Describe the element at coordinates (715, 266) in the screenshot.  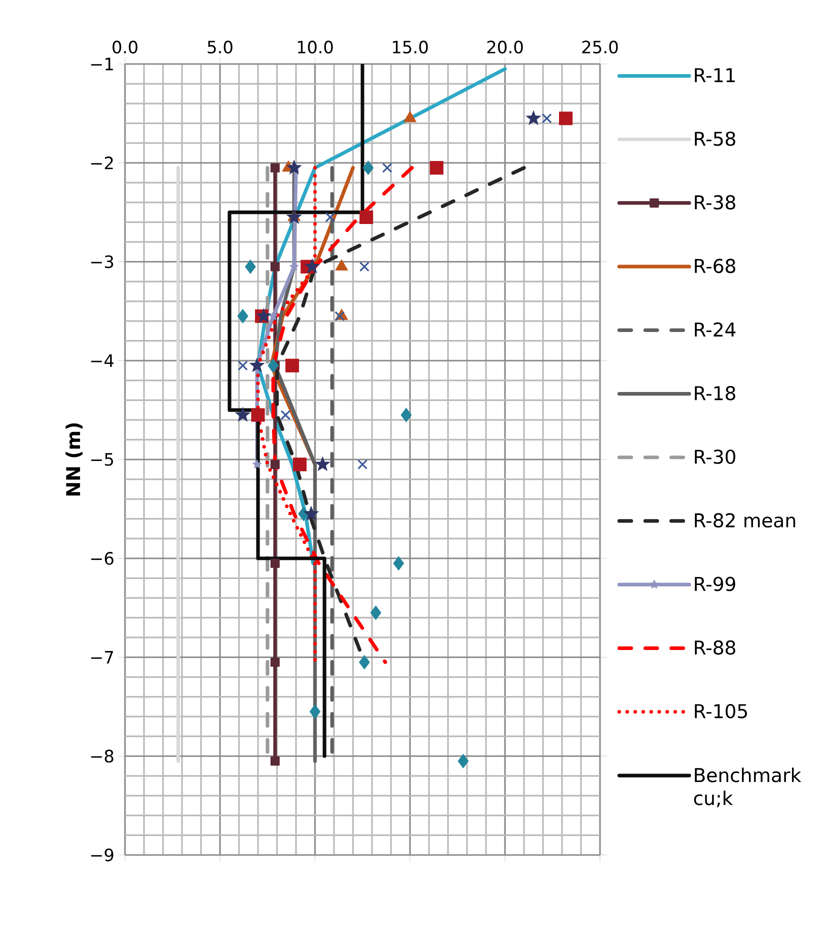
I see `legend-label: R-68` at that location.